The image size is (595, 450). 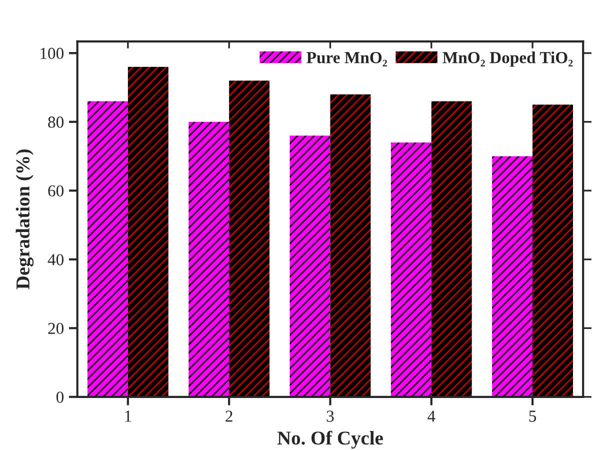 I want to click on y-tick-label: 40, so click(x=56, y=260).